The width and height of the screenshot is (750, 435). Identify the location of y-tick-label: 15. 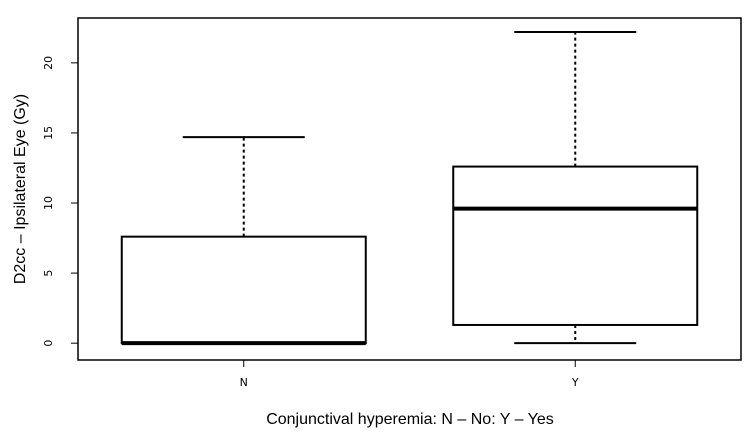
(48, 133).